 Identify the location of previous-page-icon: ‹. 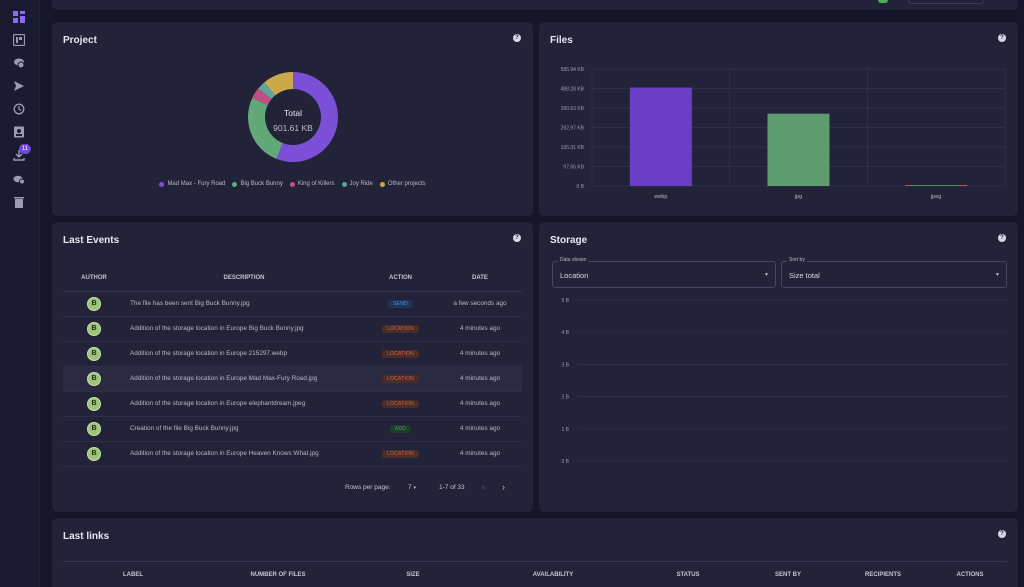
(483, 487).